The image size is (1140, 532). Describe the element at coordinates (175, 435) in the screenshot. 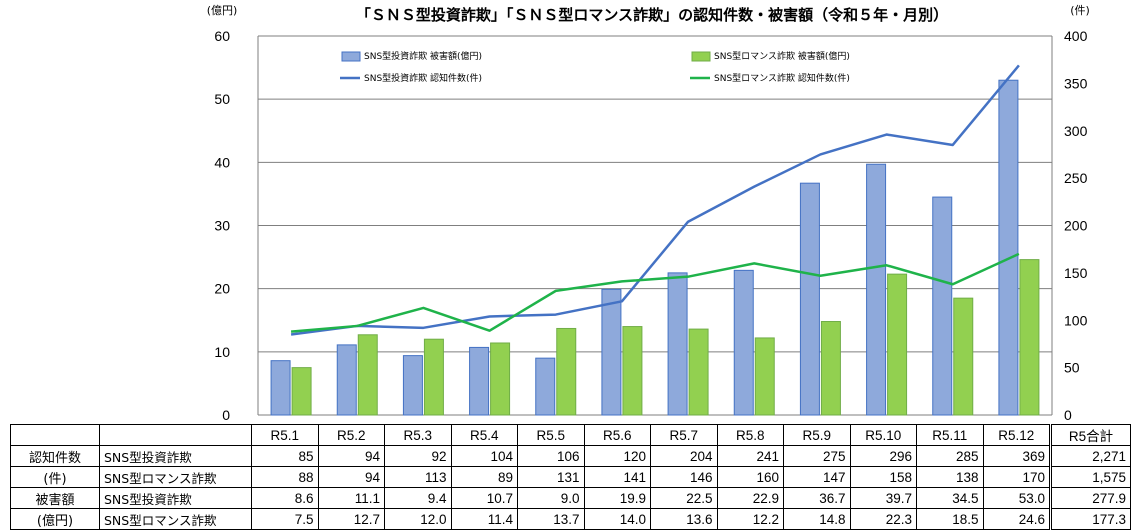

I see `table-corner` at that location.